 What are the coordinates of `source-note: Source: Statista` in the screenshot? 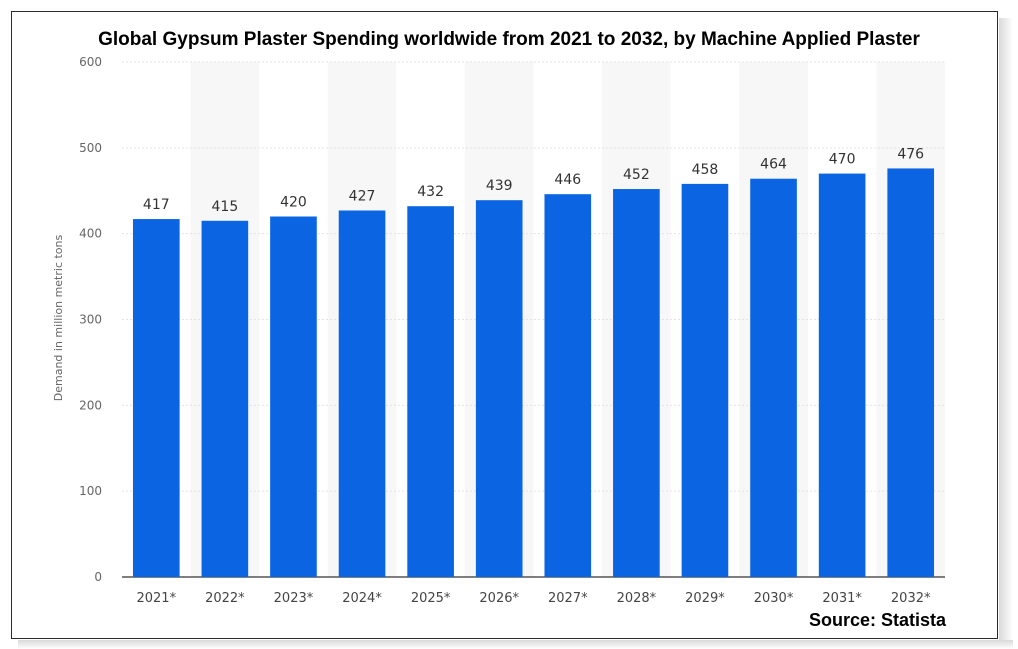 It's located at (877, 620).